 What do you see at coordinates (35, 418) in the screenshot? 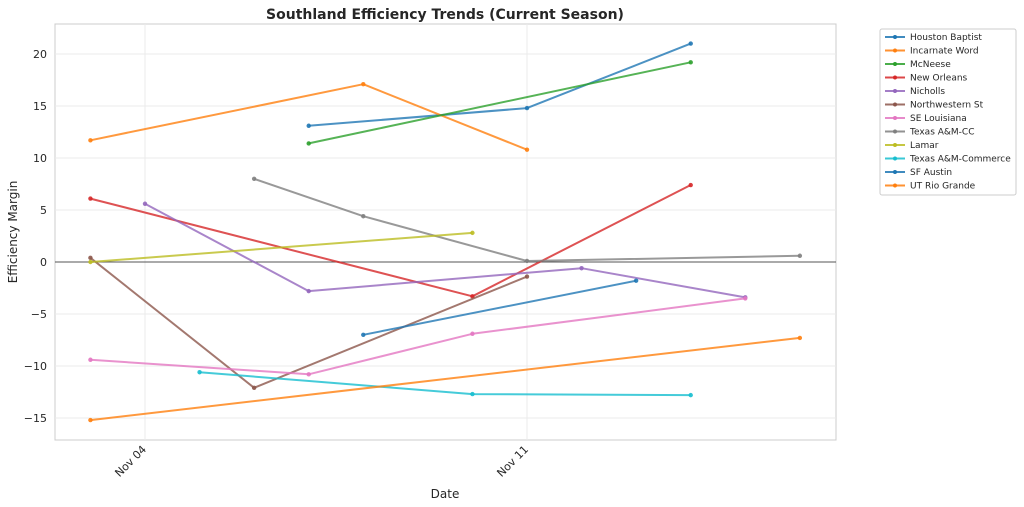
I see `y-tick-label: −15` at bounding box center [35, 418].